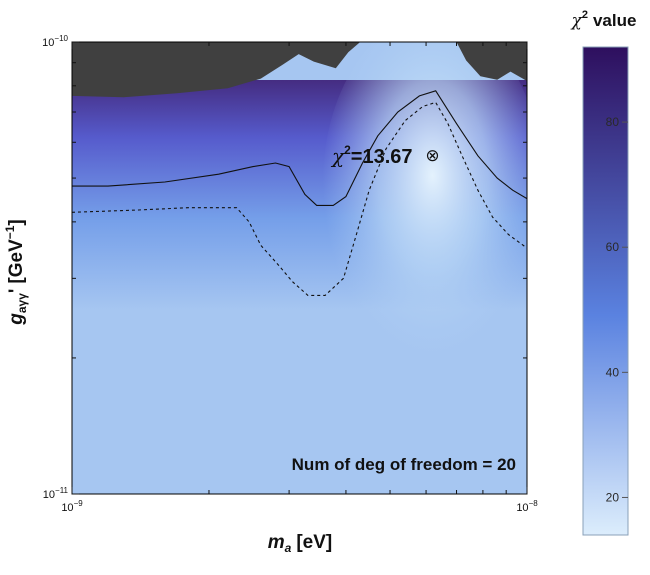 The height and width of the screenshot is (575, 650). What do you see at coordinates (432, 156) in the screenshot?
I see `best-fit-marker: ⊗` at bounding box center [432, 156].